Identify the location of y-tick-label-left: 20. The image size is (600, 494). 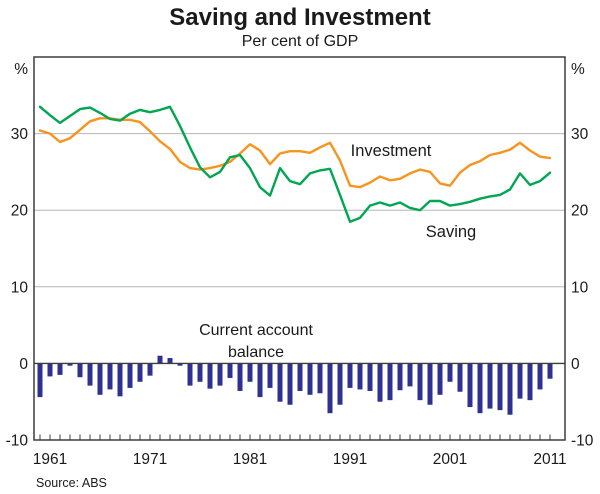
(20, 211).